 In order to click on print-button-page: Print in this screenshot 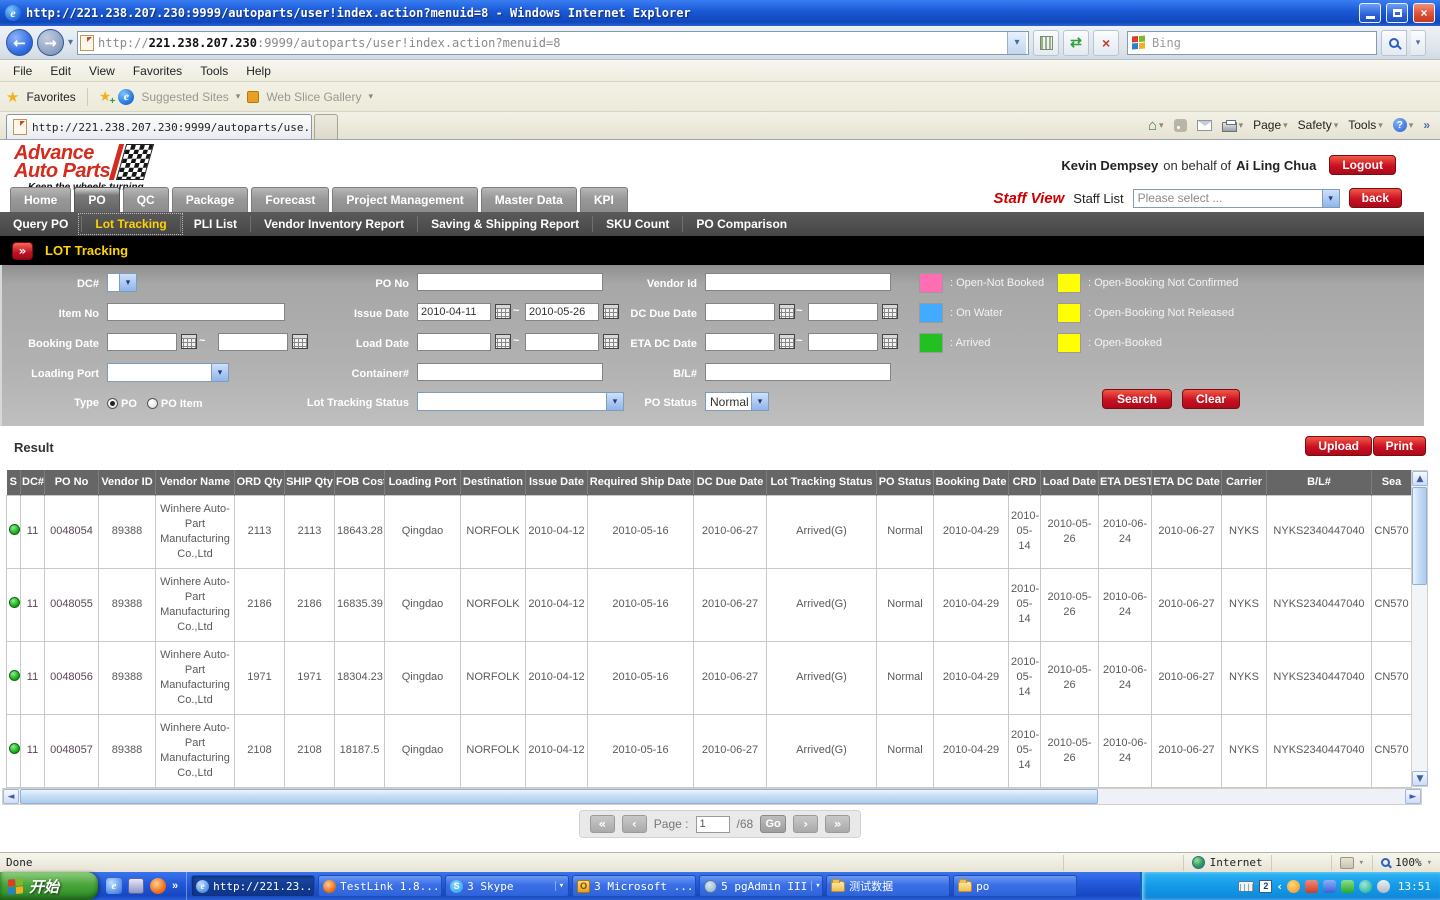, I will do `click(1399, 446)`.